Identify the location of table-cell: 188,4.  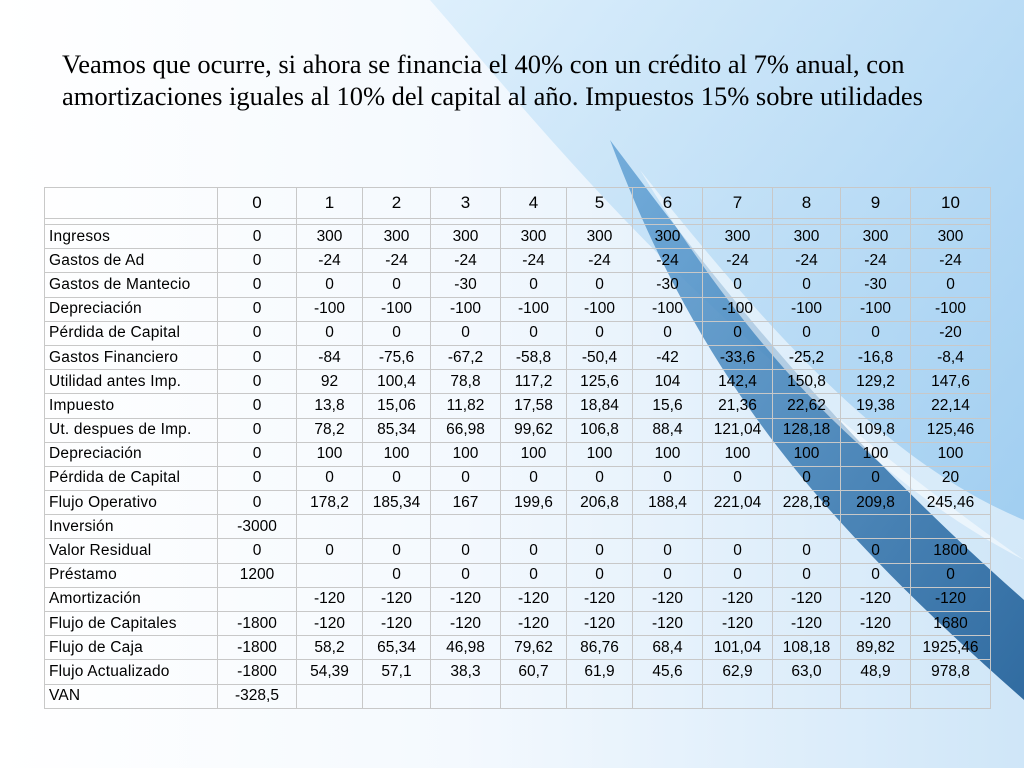
(667, 503).